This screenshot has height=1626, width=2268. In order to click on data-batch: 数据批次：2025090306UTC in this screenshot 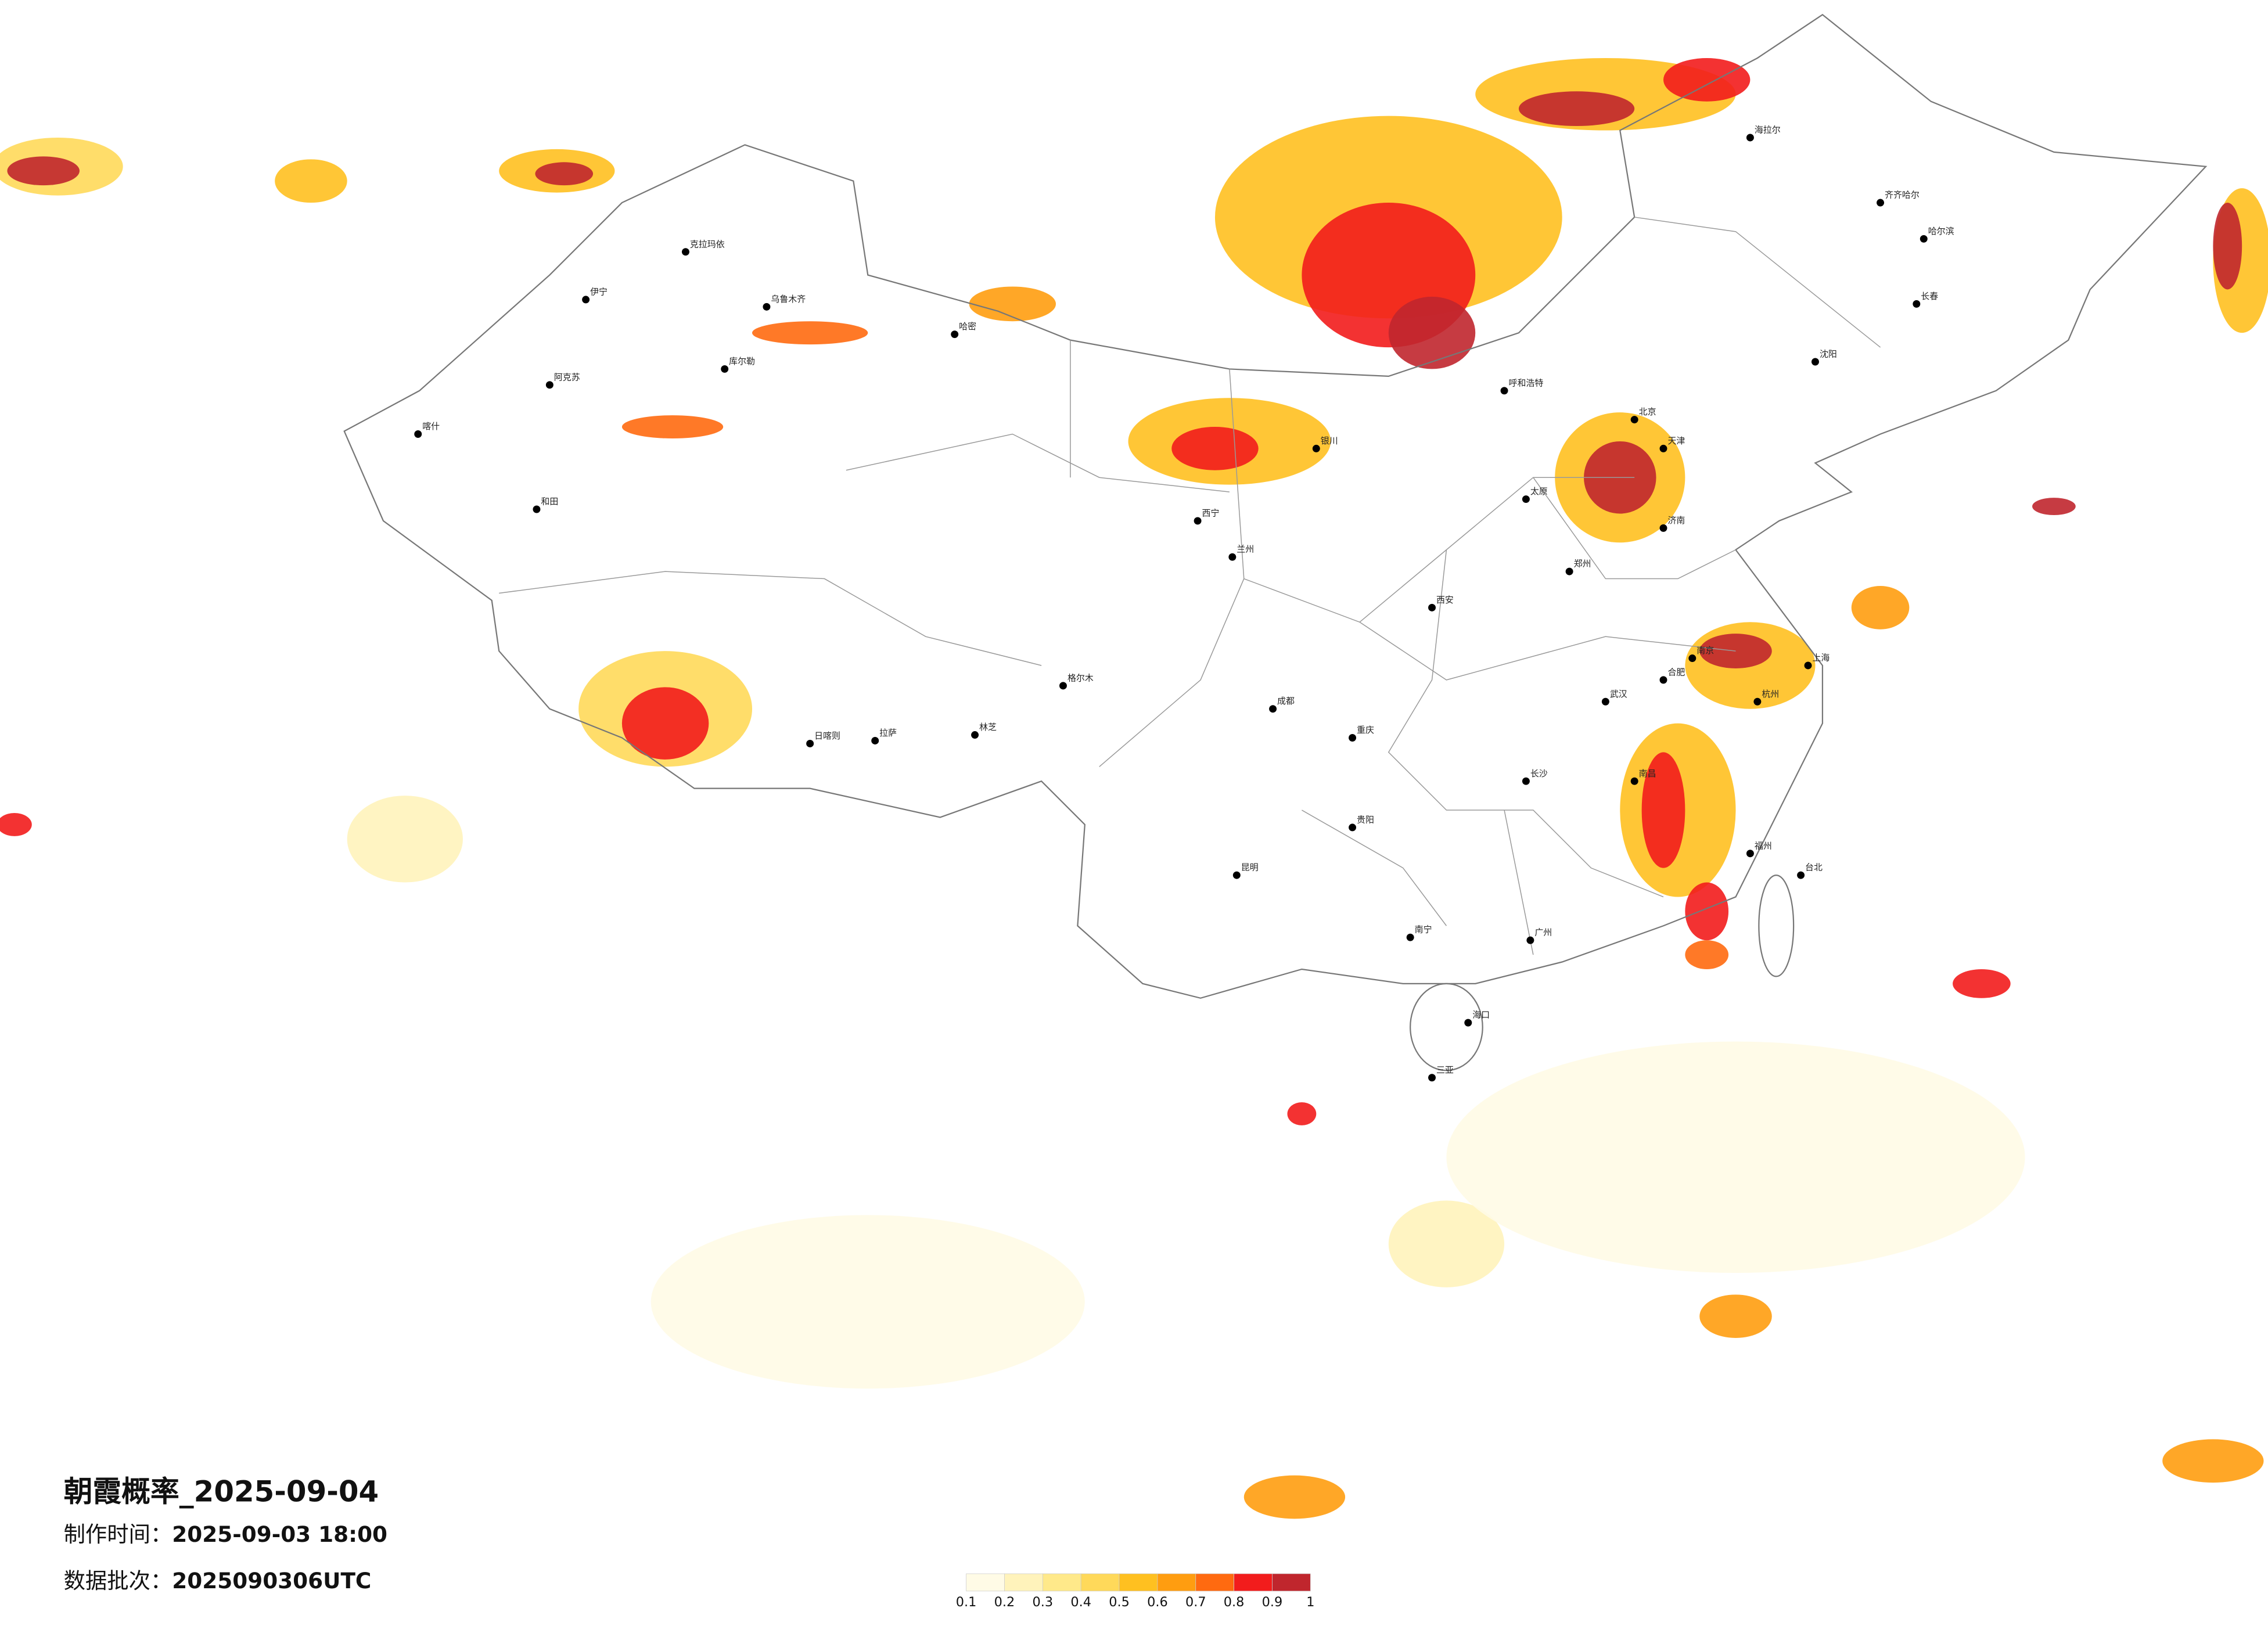, I will do `click(218, 1581)`.